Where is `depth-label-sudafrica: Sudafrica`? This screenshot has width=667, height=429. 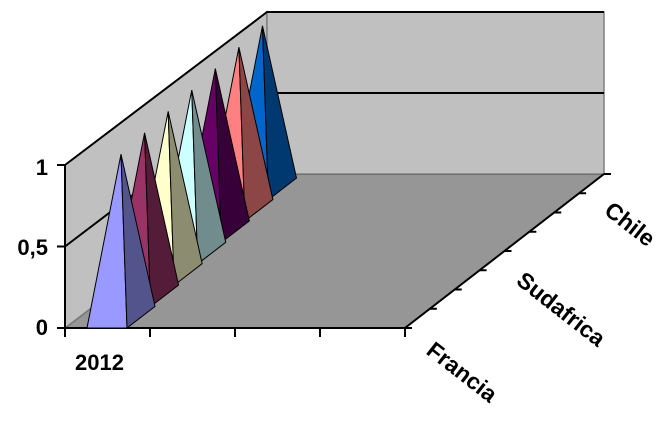
depth-label-sudafrica: Sudafrica is located at coordinates (561, 308).